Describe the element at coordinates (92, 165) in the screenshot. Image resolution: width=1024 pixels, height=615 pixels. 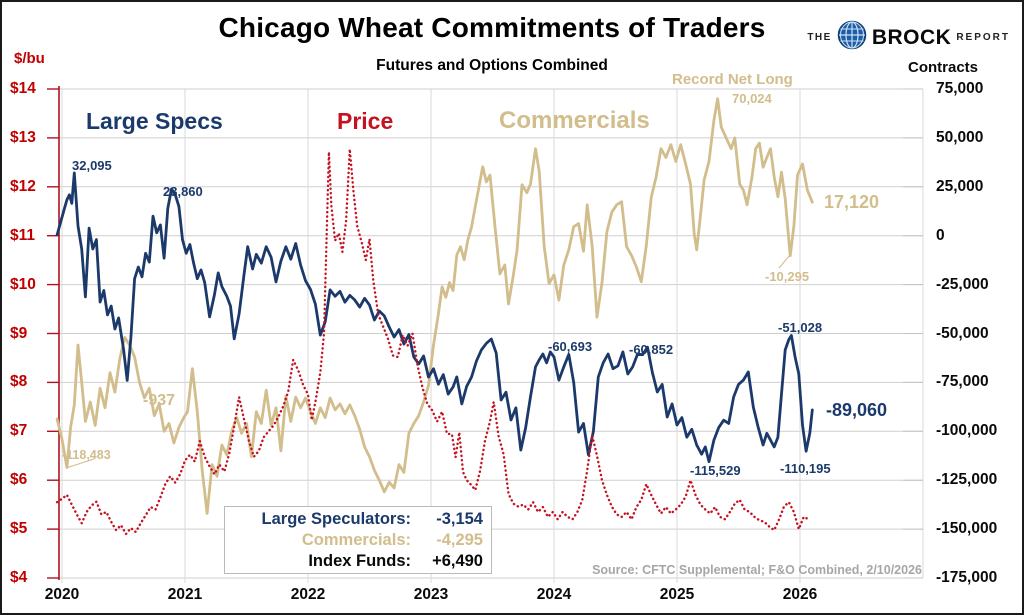
I see `annotation-32095: 32,095` at that location.